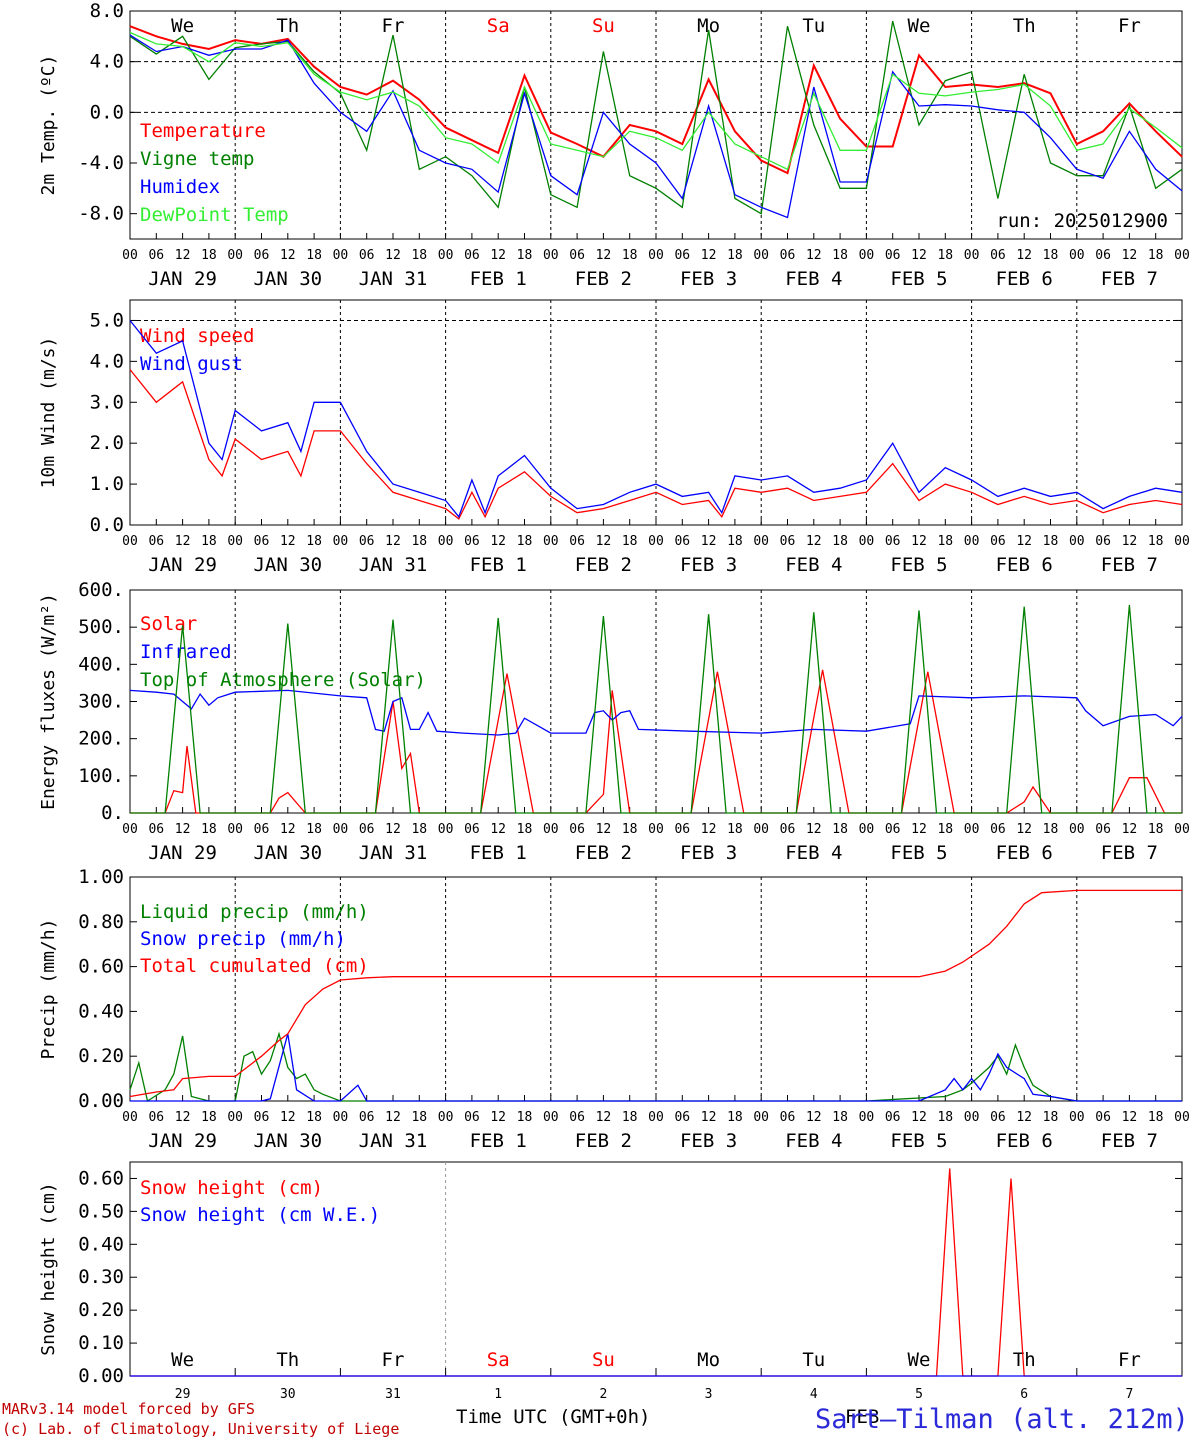 The width and height of the screenshot is (1194, 1440). I want to click on weekday-label: Th, so click(1024, 1360).